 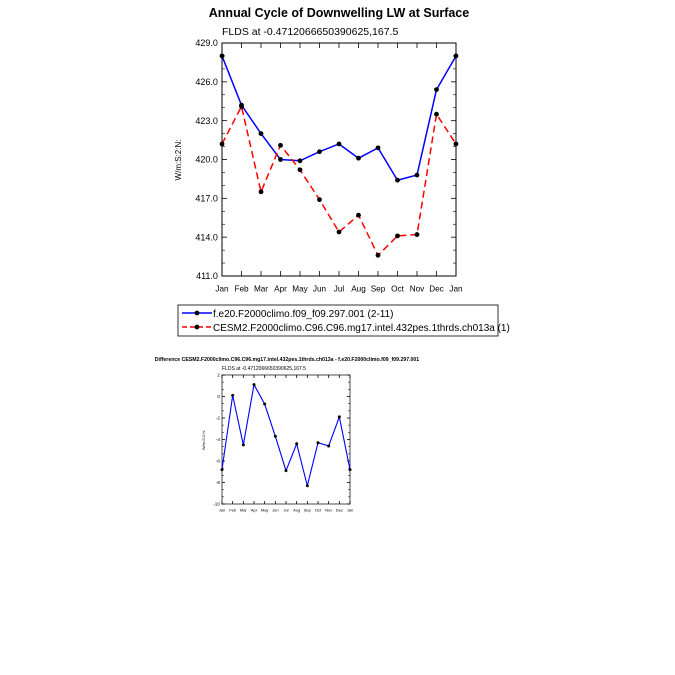 I want to click on diff-y-tick-label: 2, so click(x=218, y=375).